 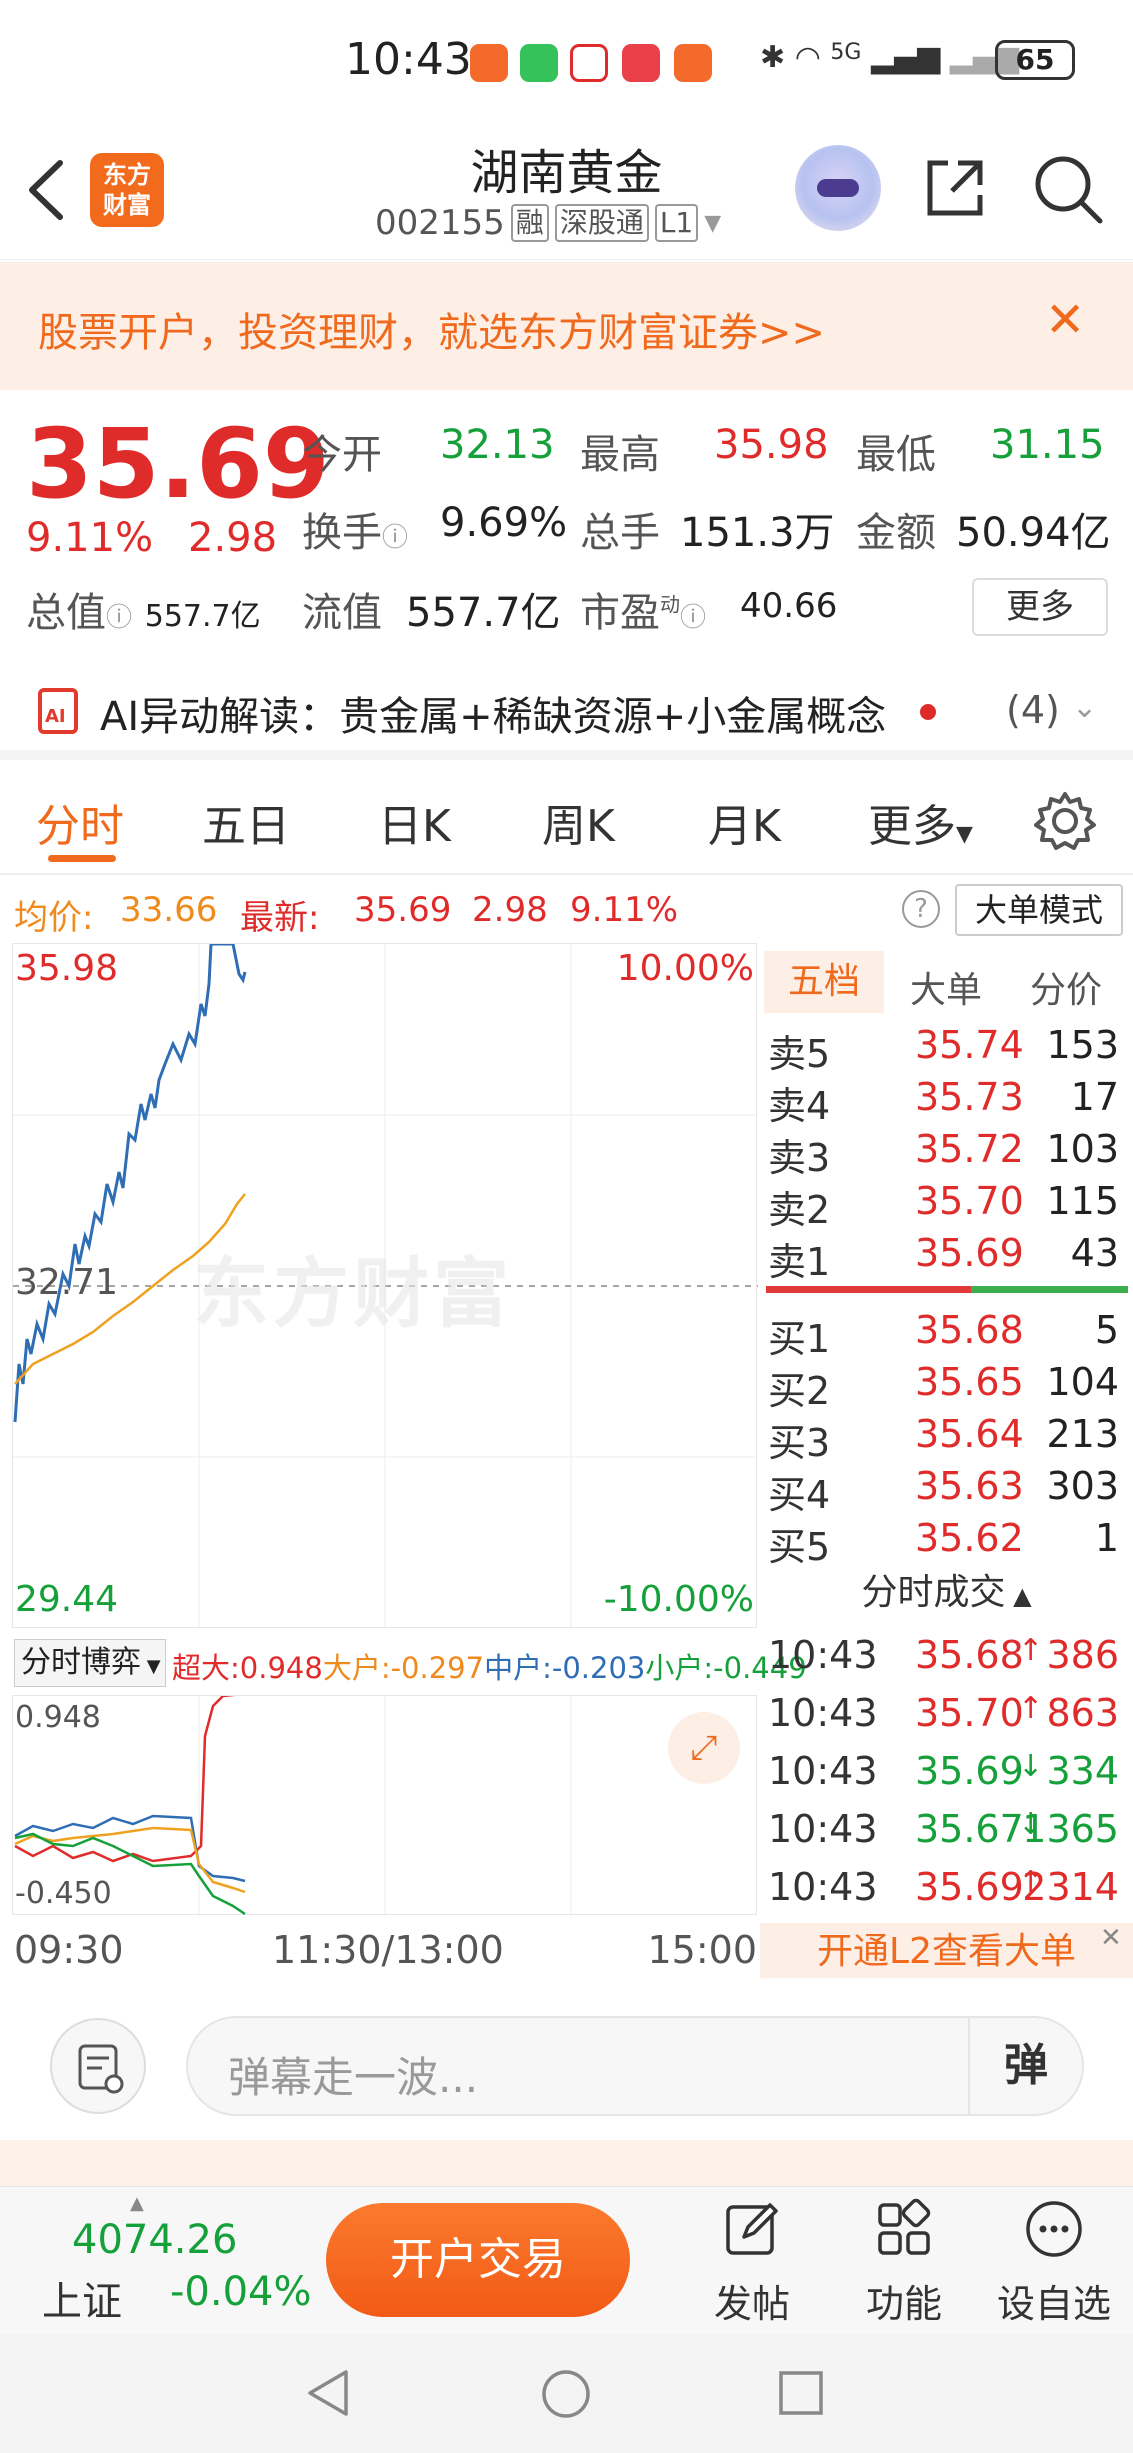 What do you see at coordinates (757, 533) in the screenshot?
I see `volume-value: 151.3万` at bounding box center [757, 533].